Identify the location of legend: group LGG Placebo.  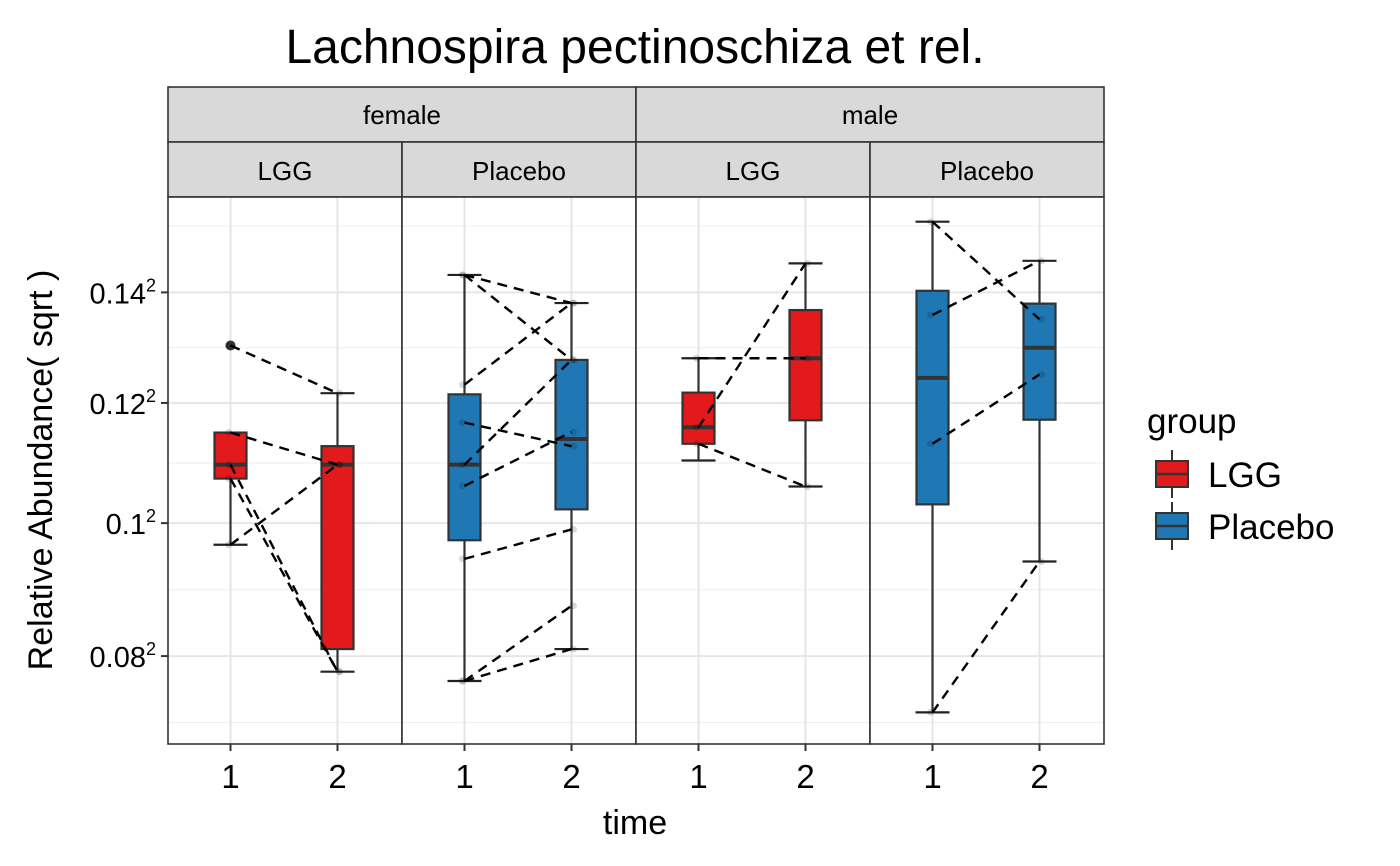
(1240, 476).